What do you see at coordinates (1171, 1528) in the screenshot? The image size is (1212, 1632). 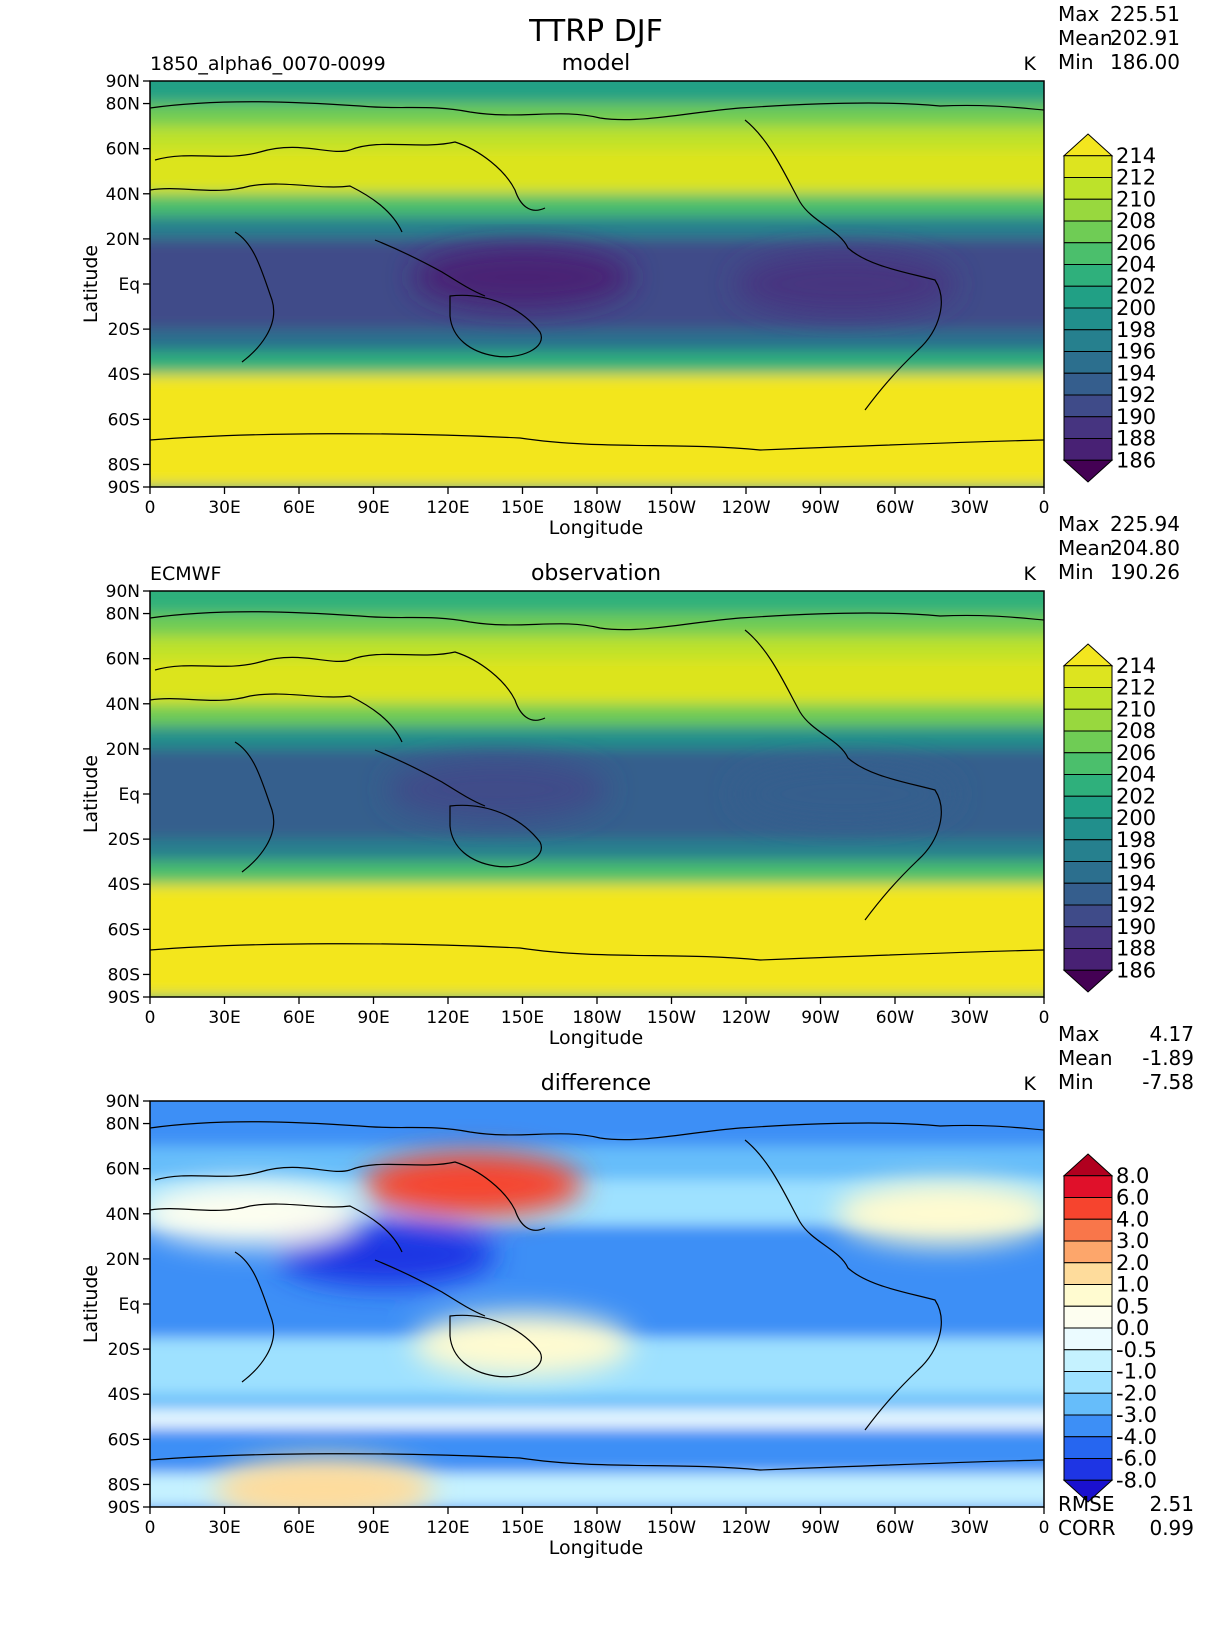 I see `corr-value: 0.99` at bounding box center [1171, 1528].